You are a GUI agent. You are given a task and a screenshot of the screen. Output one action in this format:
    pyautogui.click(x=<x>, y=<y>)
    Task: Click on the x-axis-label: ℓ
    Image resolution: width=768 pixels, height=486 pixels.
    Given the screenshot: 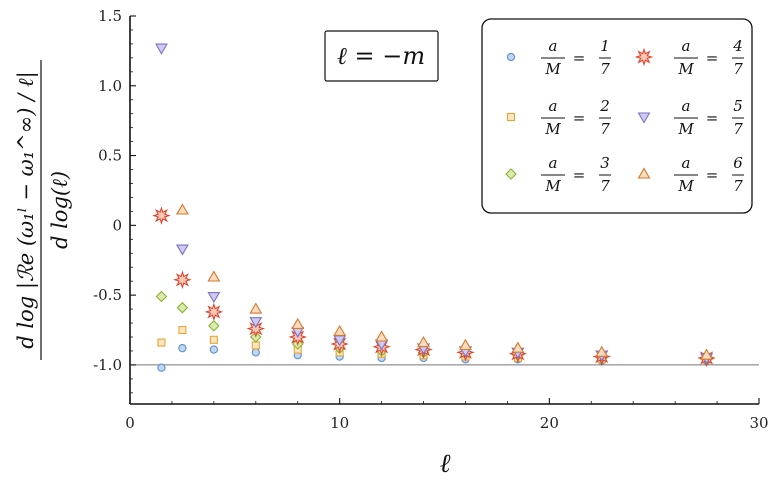 What is the action you would take?
    pyautogui.click(x=445, y=464)
    